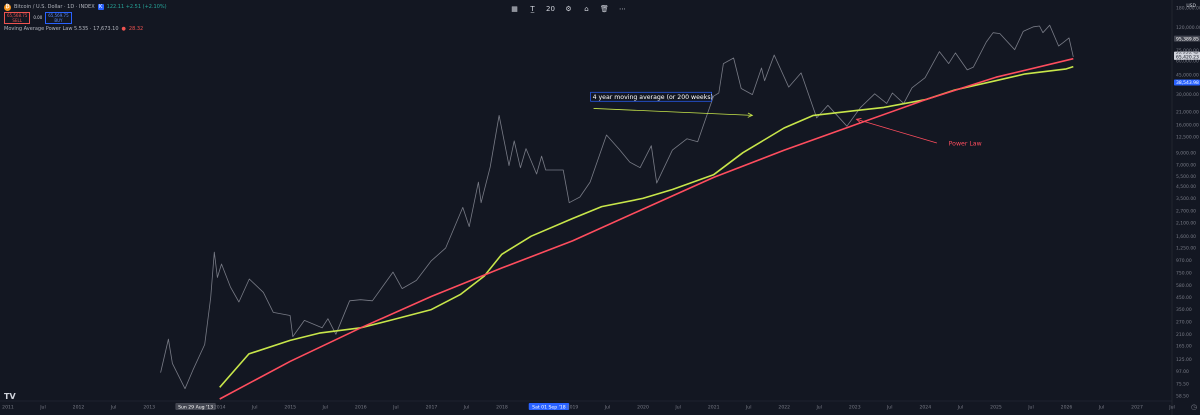  Describe the element at coordinates (220, 408) in the screenshot. I see `x-tick-label: 2014` at that location.